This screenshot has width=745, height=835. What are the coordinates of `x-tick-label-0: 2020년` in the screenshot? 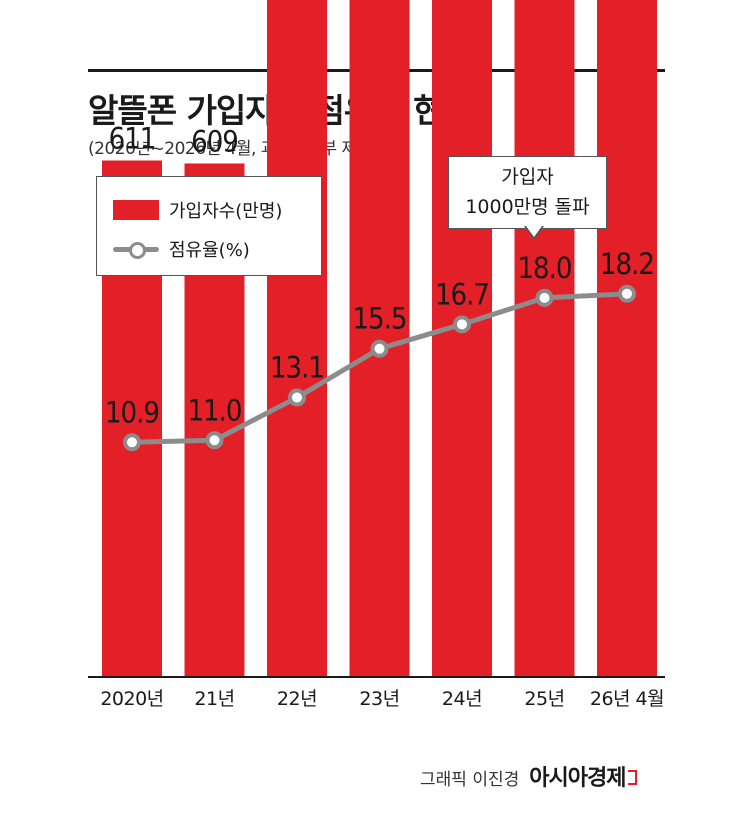 It's located at (131, 699).